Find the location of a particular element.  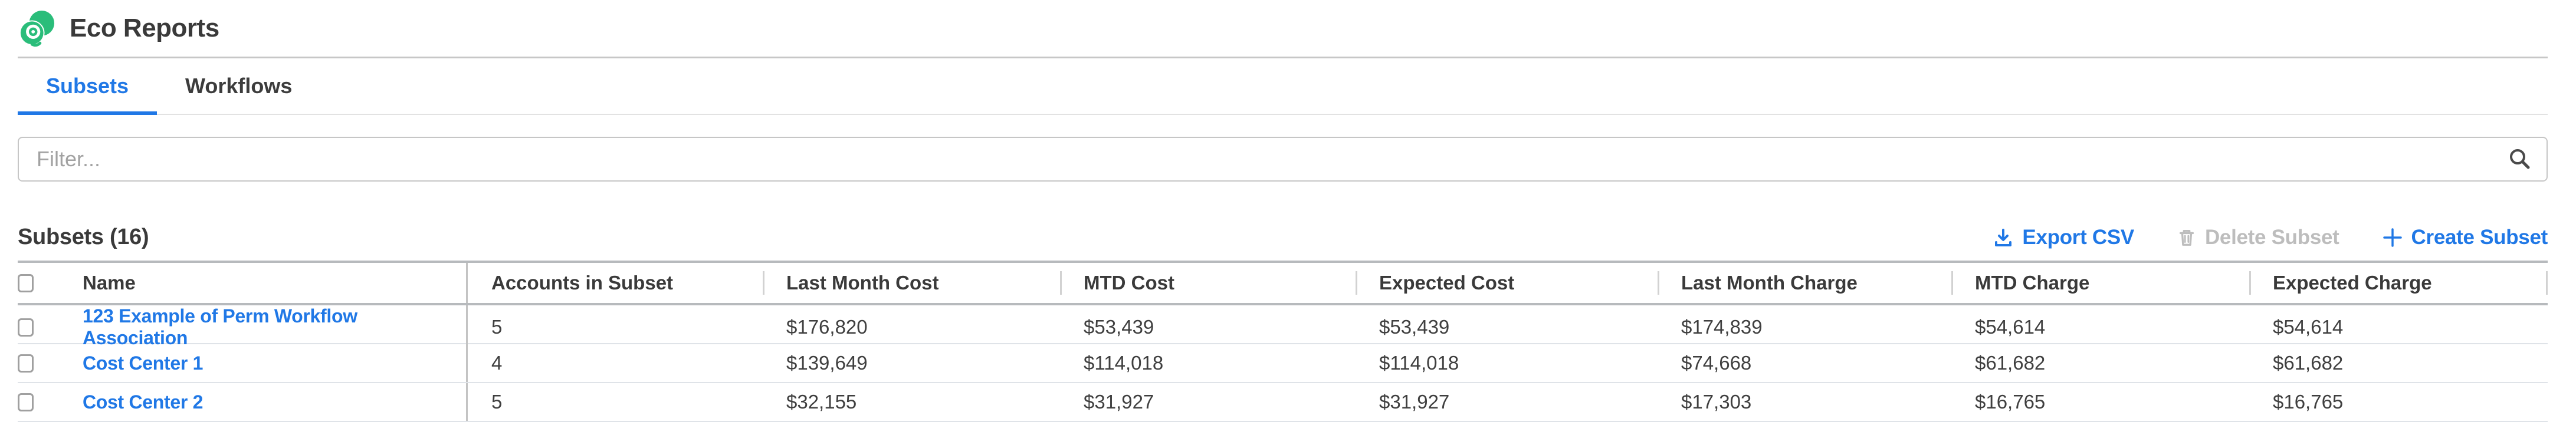

plus-icon is located at coordinates (2392, 237).